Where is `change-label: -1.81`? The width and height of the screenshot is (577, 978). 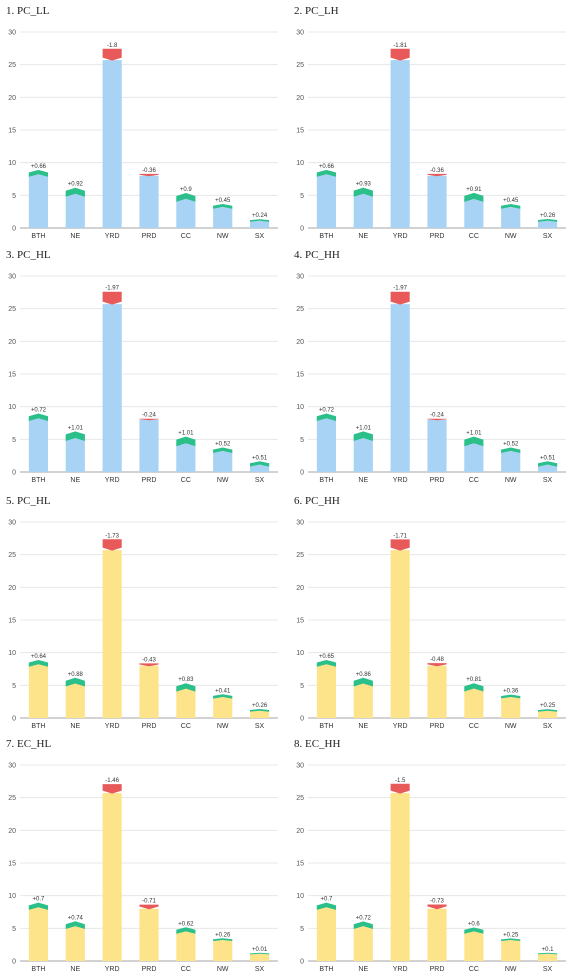 change-label: -1.81 is located at coordinates (400, 46).